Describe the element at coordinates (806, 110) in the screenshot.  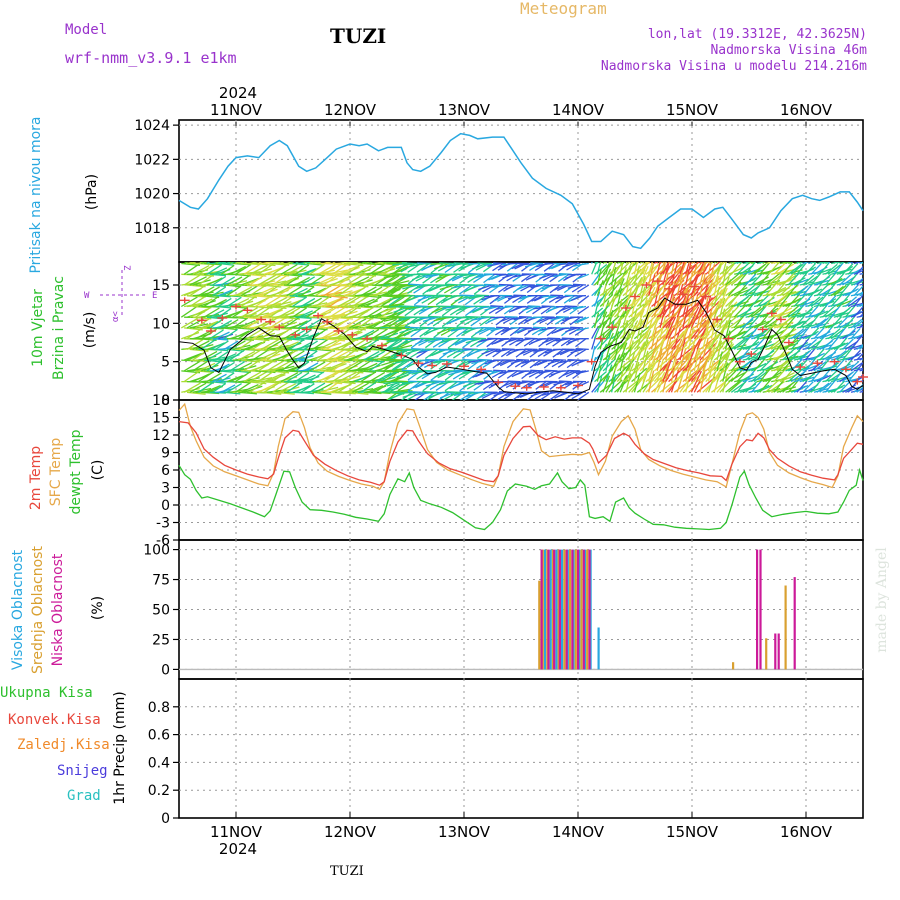
I see `top-date-label: 16NOV` at that location.